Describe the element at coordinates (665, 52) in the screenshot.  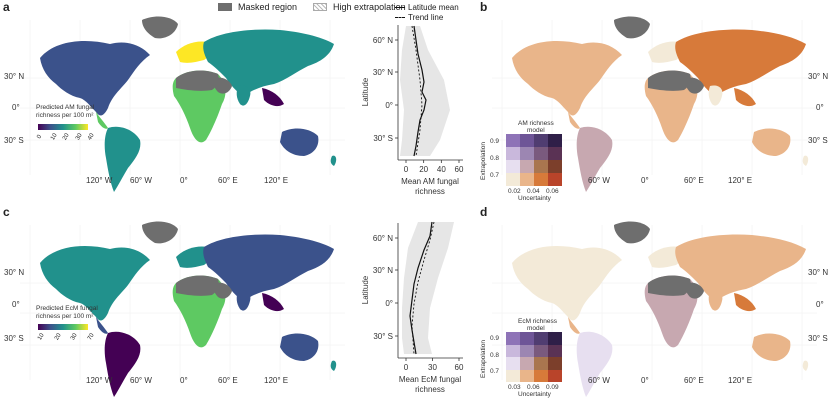
I see `map-b-europe` at that location.